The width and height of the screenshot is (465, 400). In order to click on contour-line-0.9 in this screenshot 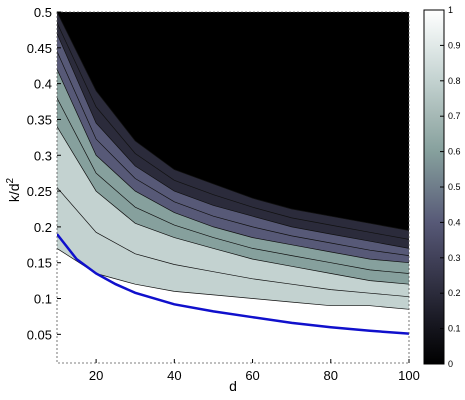, I will do `click(233, 279)`.